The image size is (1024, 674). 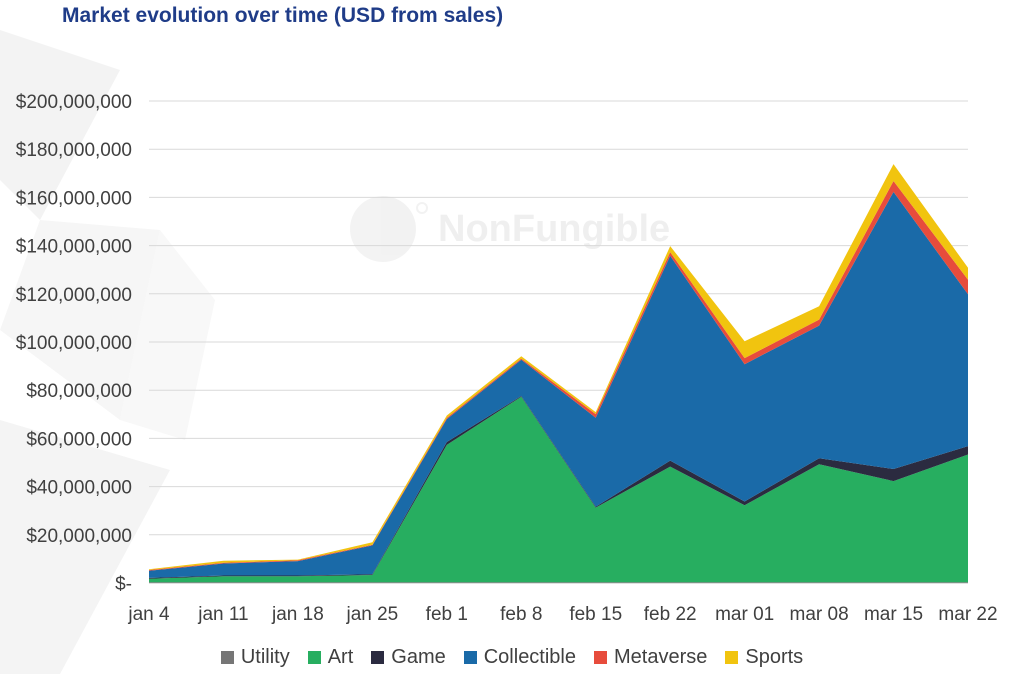 What do you see at coordinates (529, 657) in the screenshot?
I see `legend-label: Collectible` at bounding box center [529, 657].